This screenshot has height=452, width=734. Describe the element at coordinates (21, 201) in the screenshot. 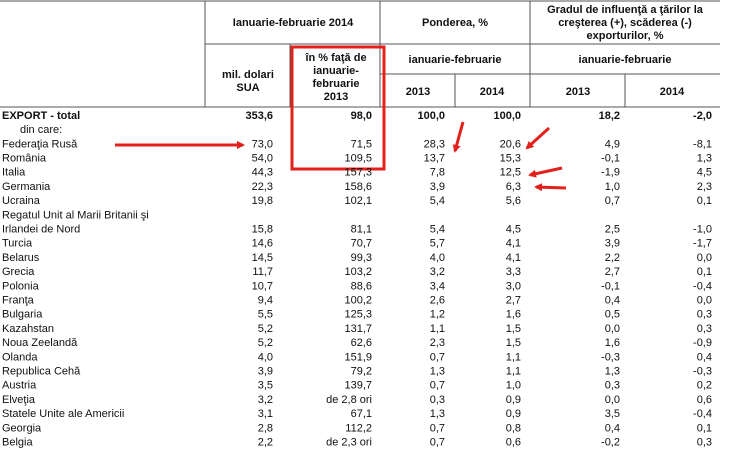

I see `row-label: Ucraina` at that location.